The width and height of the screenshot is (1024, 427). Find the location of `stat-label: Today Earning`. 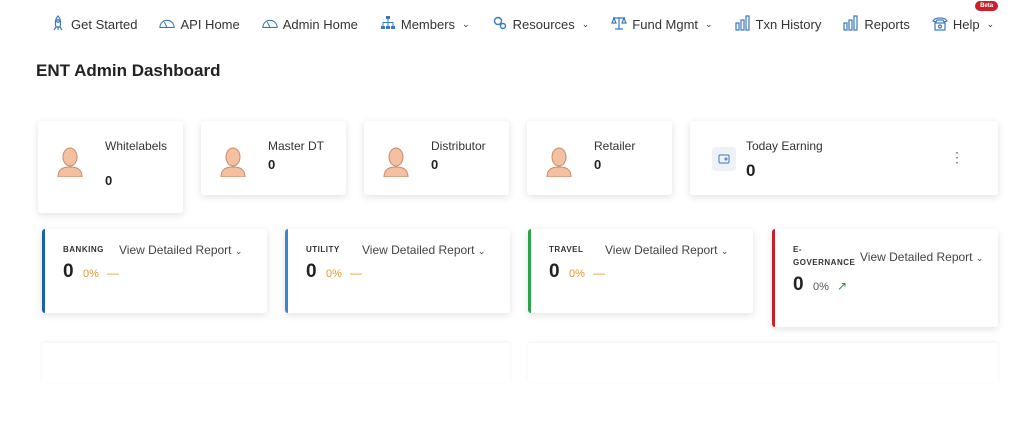

stat-label: Today Earning is located at coordinates (784, 146).